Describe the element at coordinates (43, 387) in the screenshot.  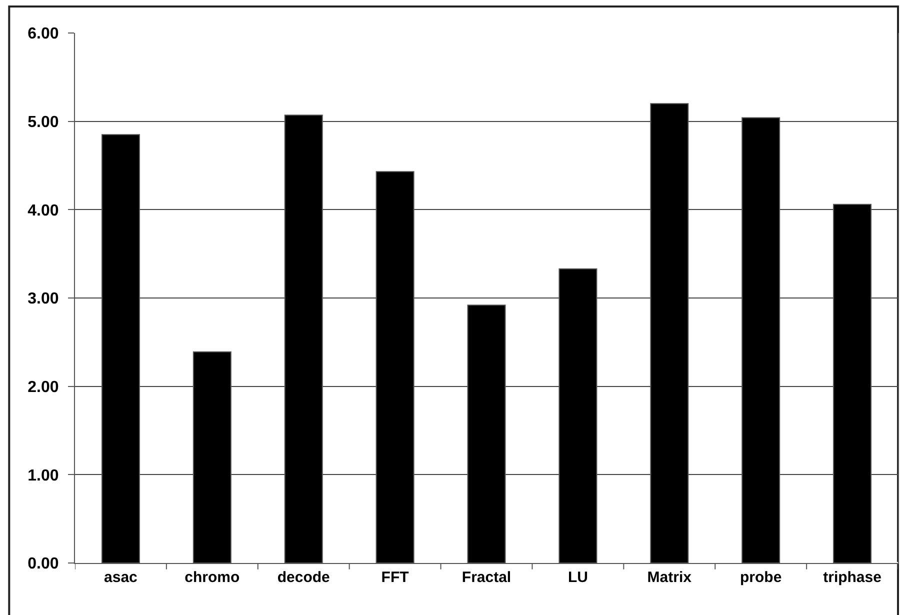
I see `y-tick-label: 2.00` at that location.